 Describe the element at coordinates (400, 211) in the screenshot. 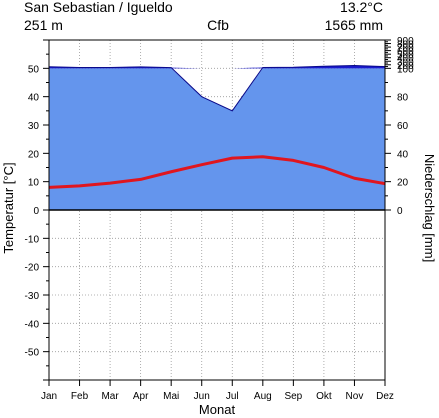

I see `right-tick-label: 0` at that location.